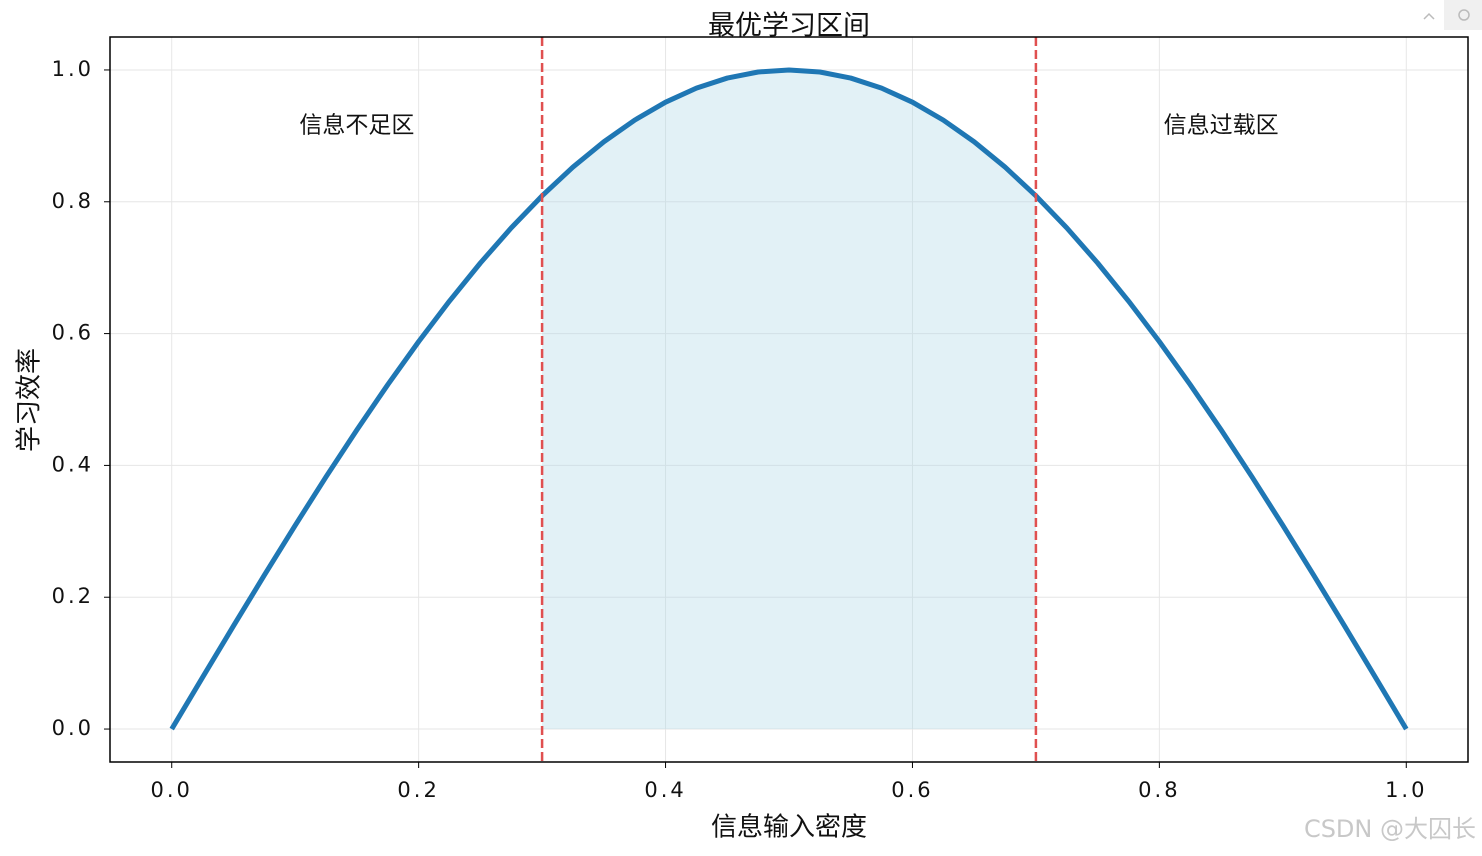 The width and height of the screenshot is (1482, 856). Describe the element at coordinates (1390, 829) in the screenshot. I see `watermark: CSDN @大囚长` at that location.